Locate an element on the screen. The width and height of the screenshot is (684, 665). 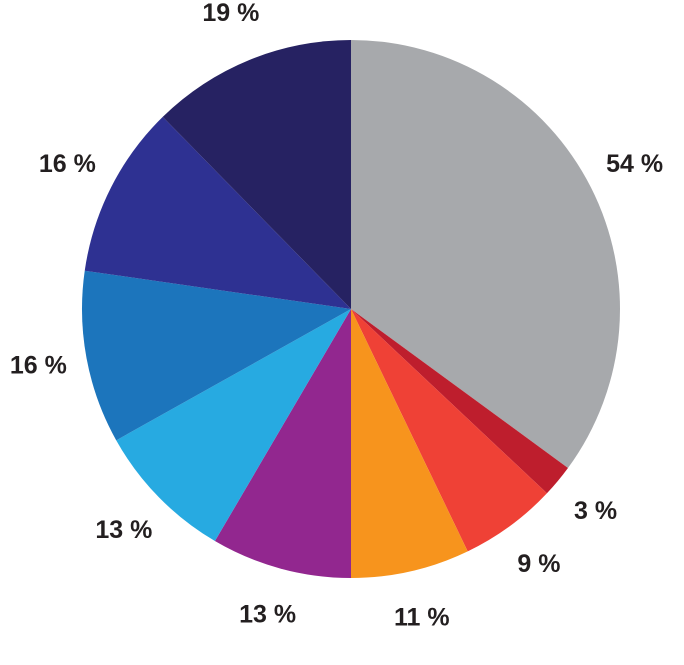
data-label: 11 % is located at coordinates (422, 618).